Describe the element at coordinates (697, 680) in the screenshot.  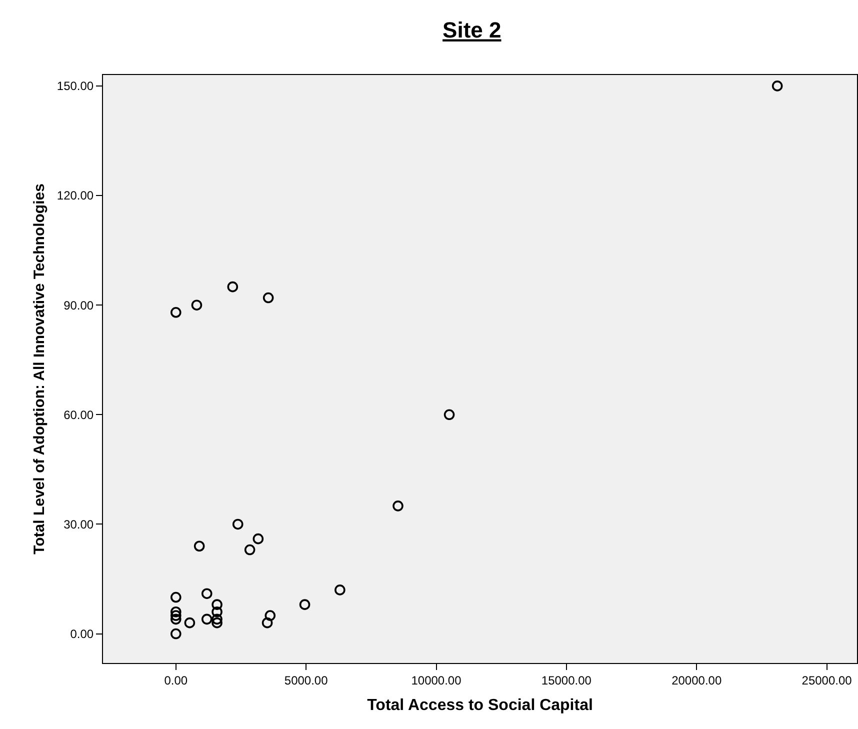
I see `x-tick-label: 20000.00` at that location.